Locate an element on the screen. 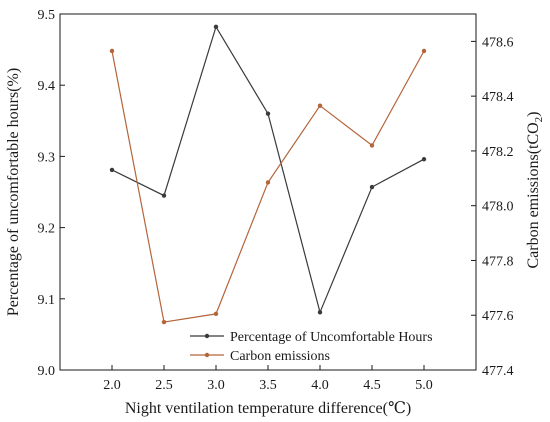 This screenshot has height=422, width=550. x-tick-label: 4.5 is located at coordinates (372, 385).